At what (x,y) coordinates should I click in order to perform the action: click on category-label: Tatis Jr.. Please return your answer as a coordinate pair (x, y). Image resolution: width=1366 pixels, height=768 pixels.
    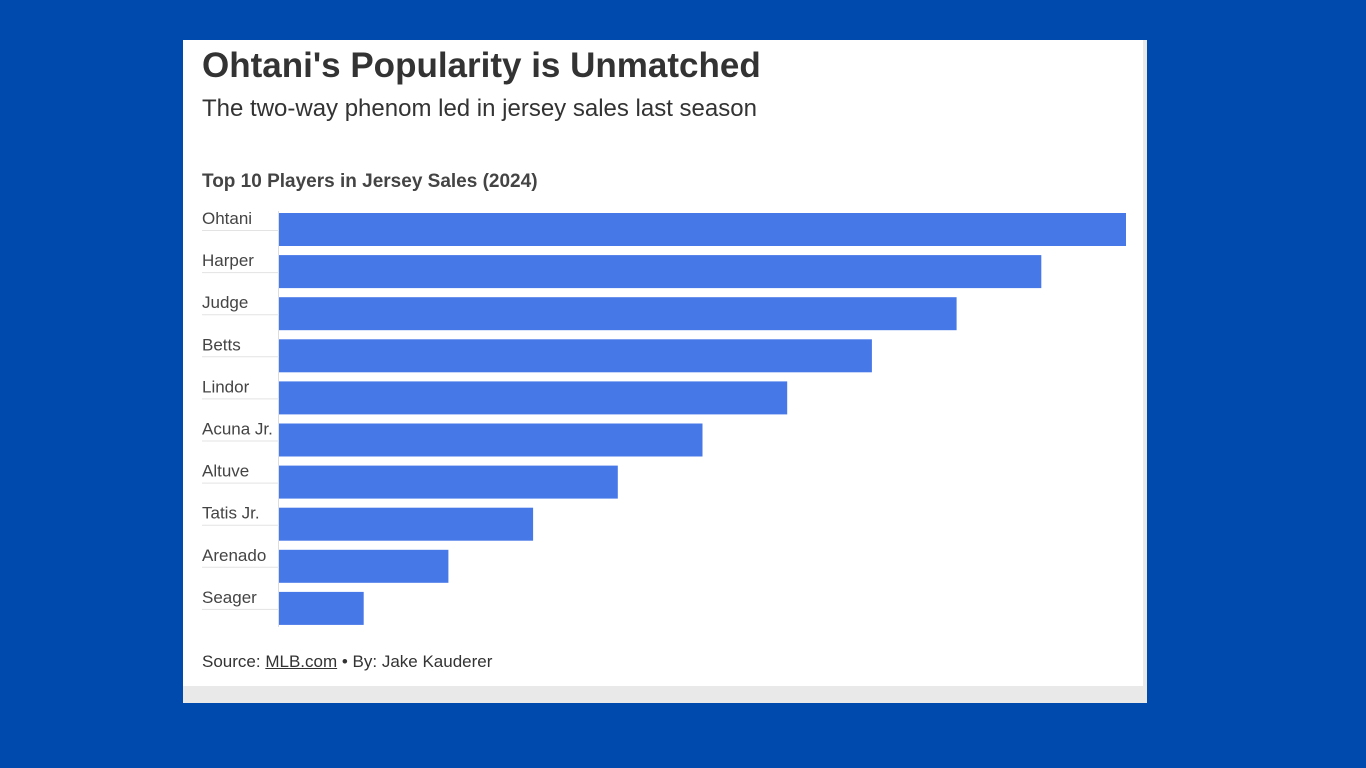
    Looking at the image, I should click on (231, 513).